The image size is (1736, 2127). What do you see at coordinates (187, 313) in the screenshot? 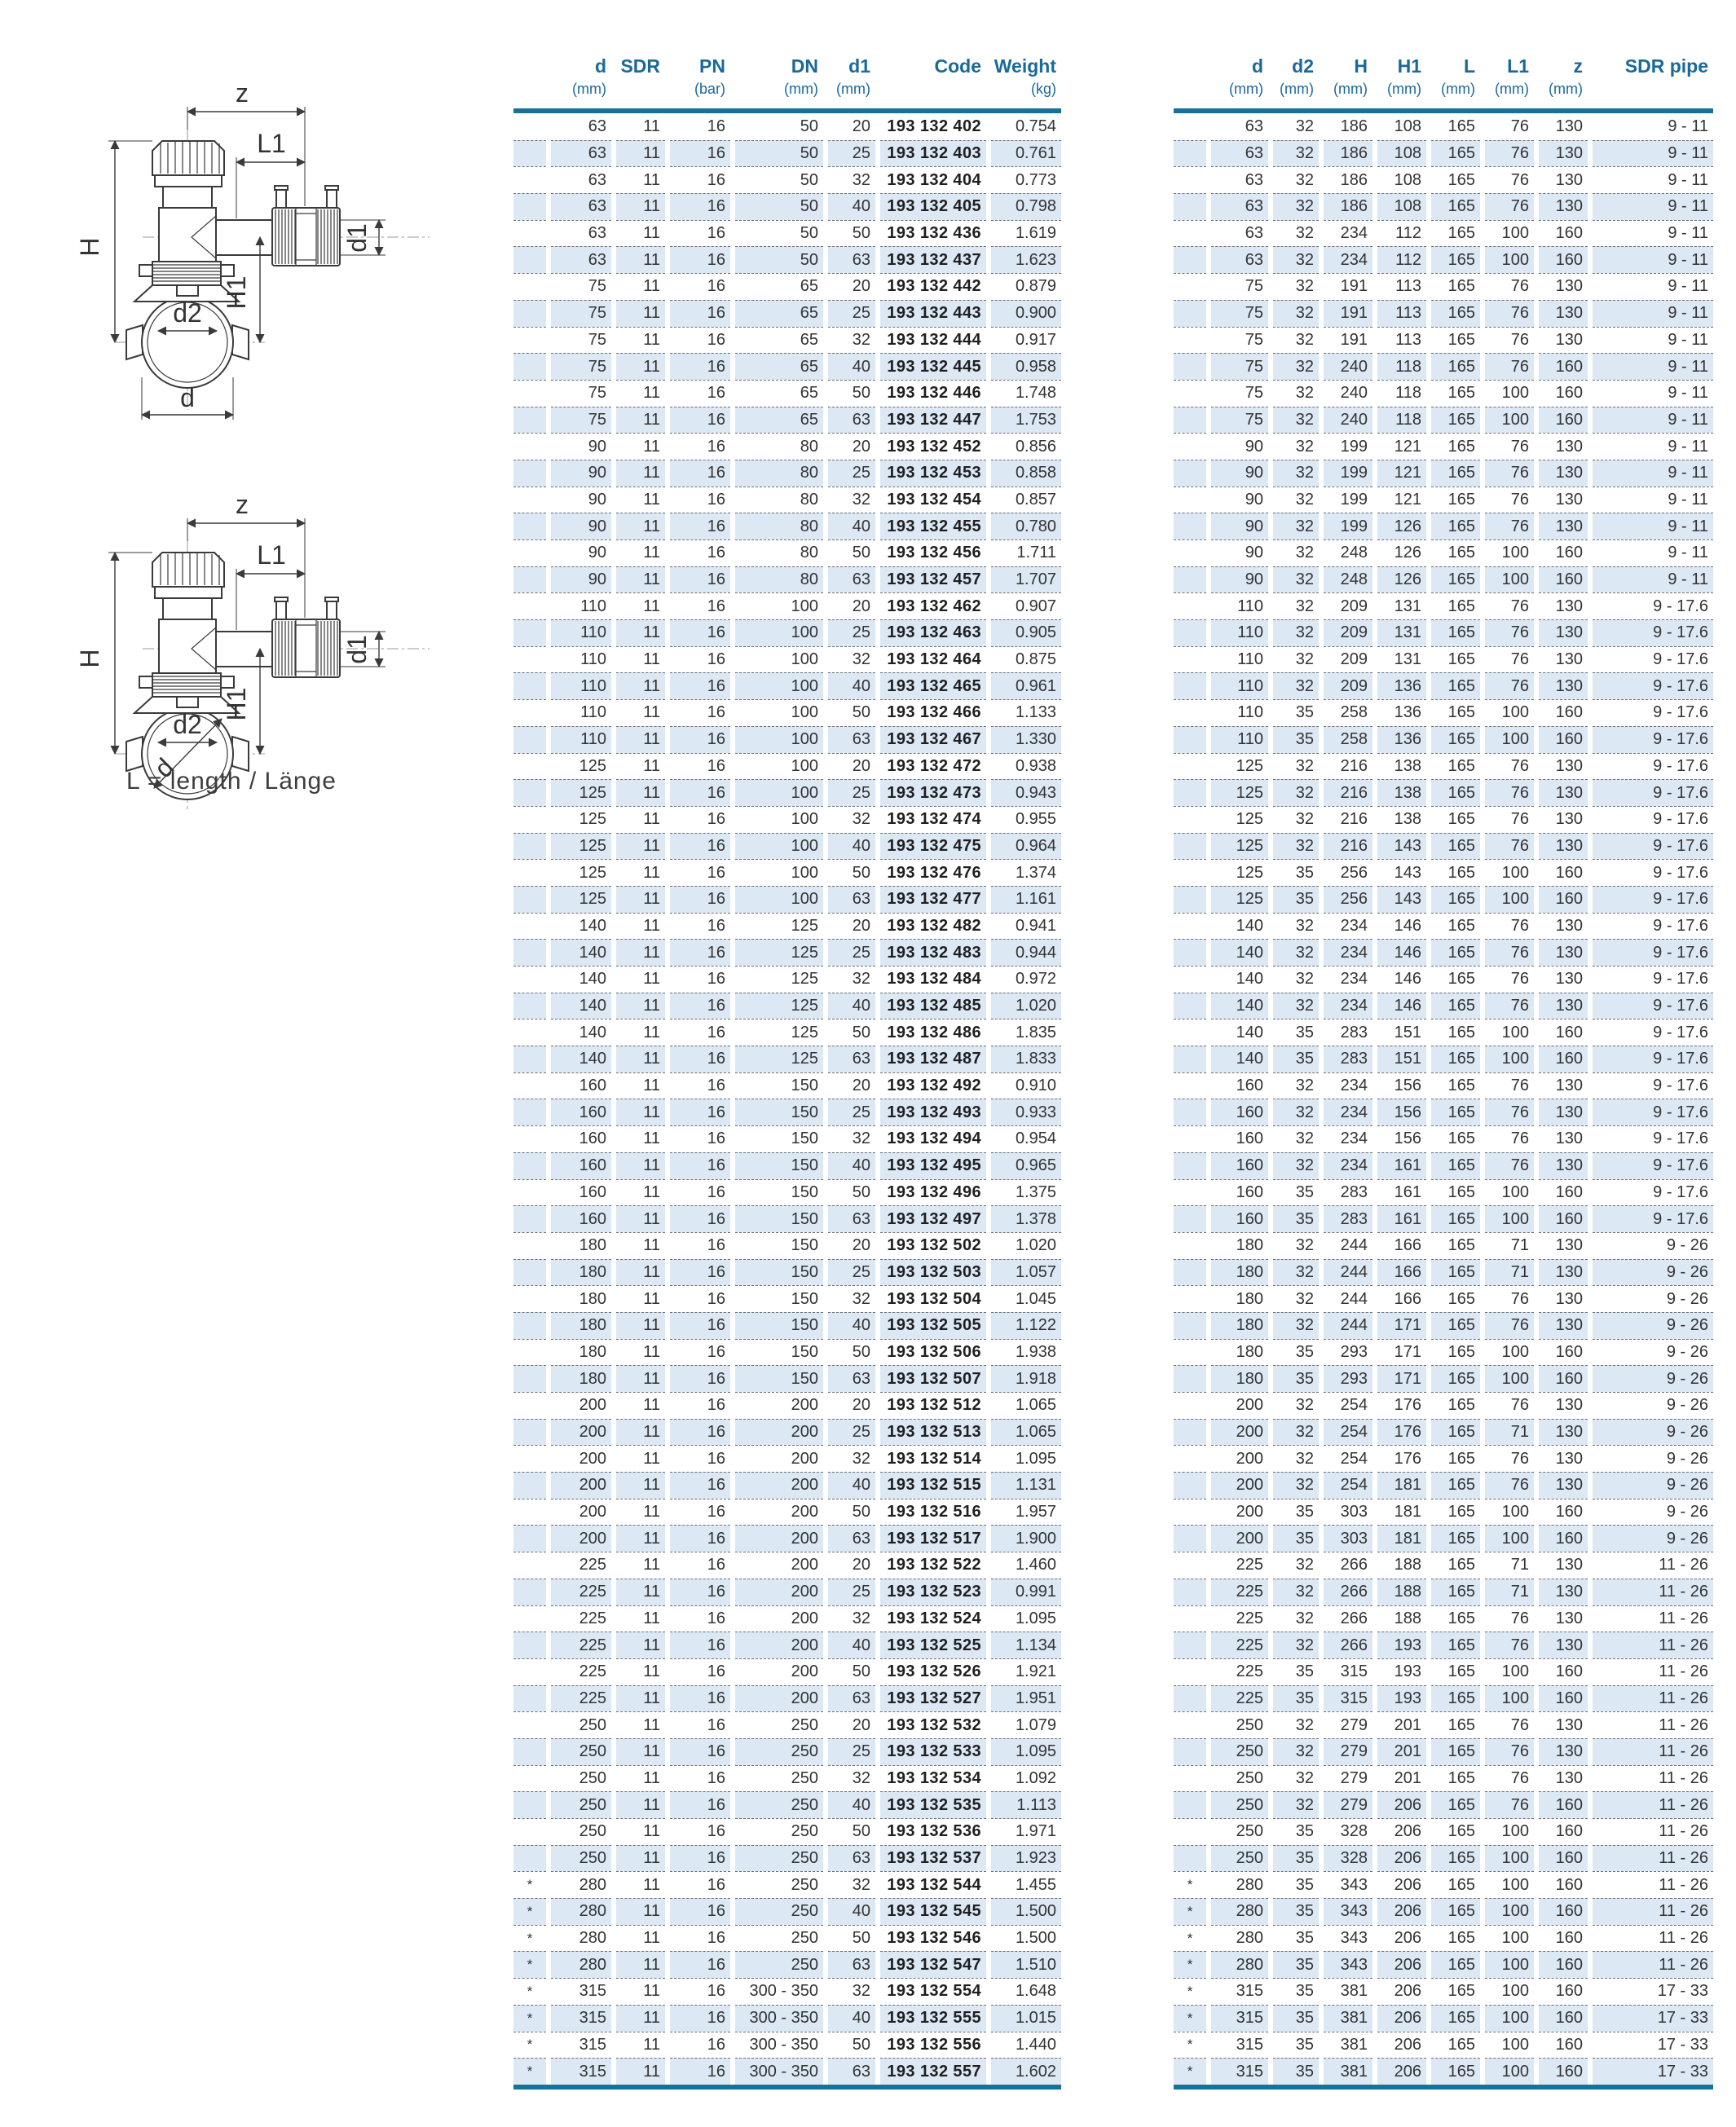
I see `dim-label-d2: d2` at bounding box center [187, 313].